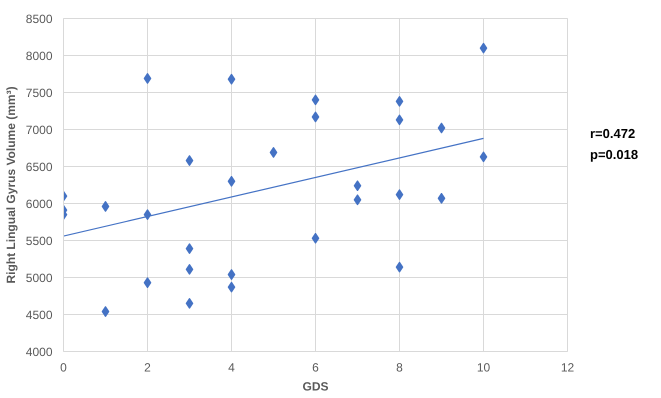  What do you see at coordinates (39, 315) in the screenshot?
I see `y-tick-label: 4500` at bounding box center [39, 315].